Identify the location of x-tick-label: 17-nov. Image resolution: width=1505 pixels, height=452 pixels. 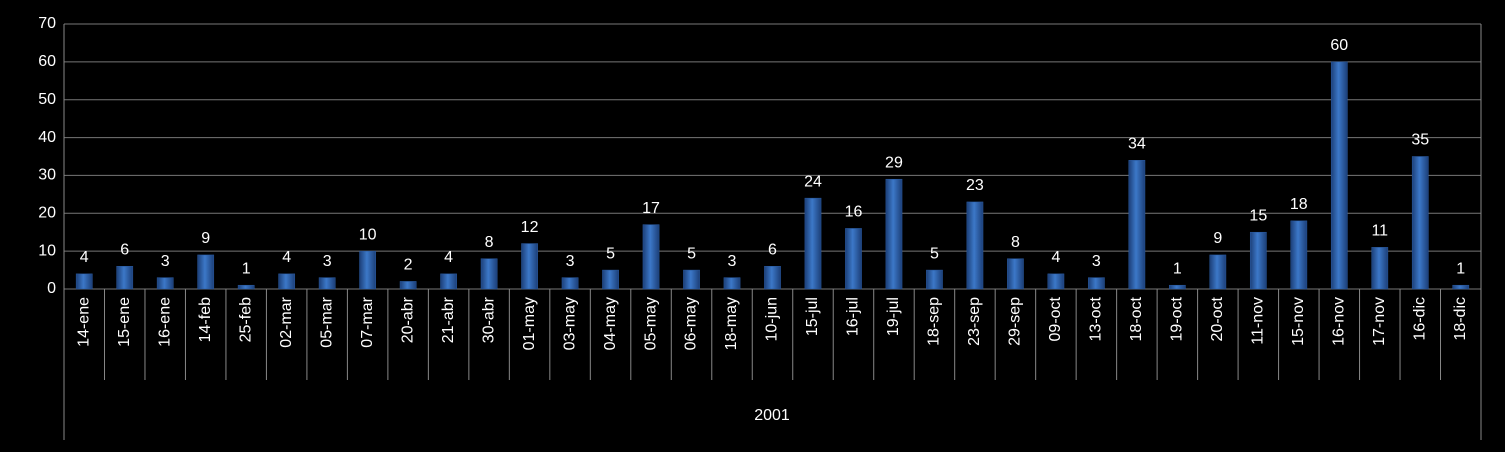
(1379, 321).